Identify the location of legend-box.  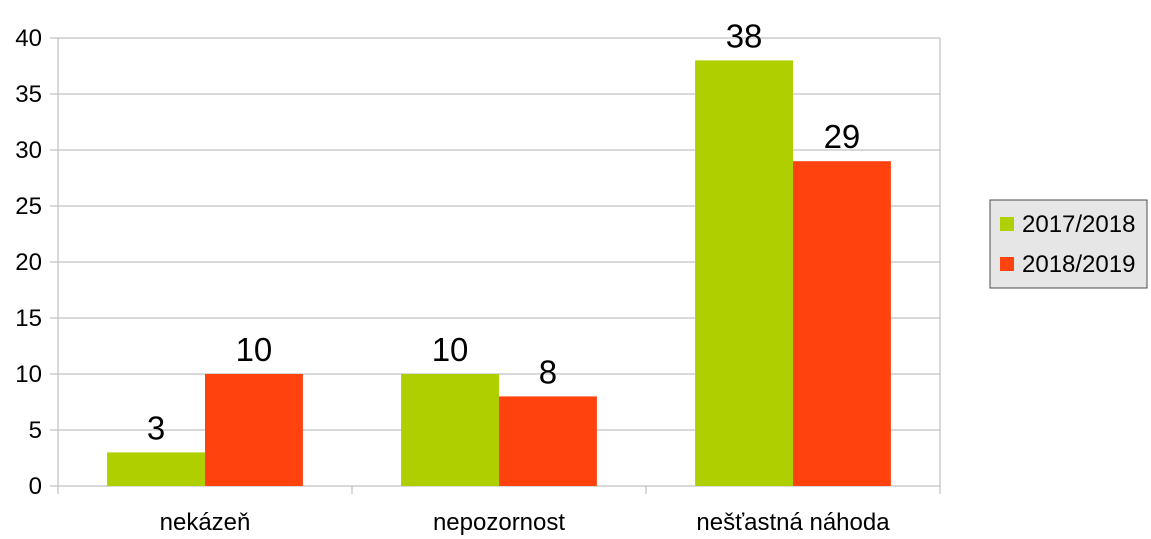
(1068, 244).